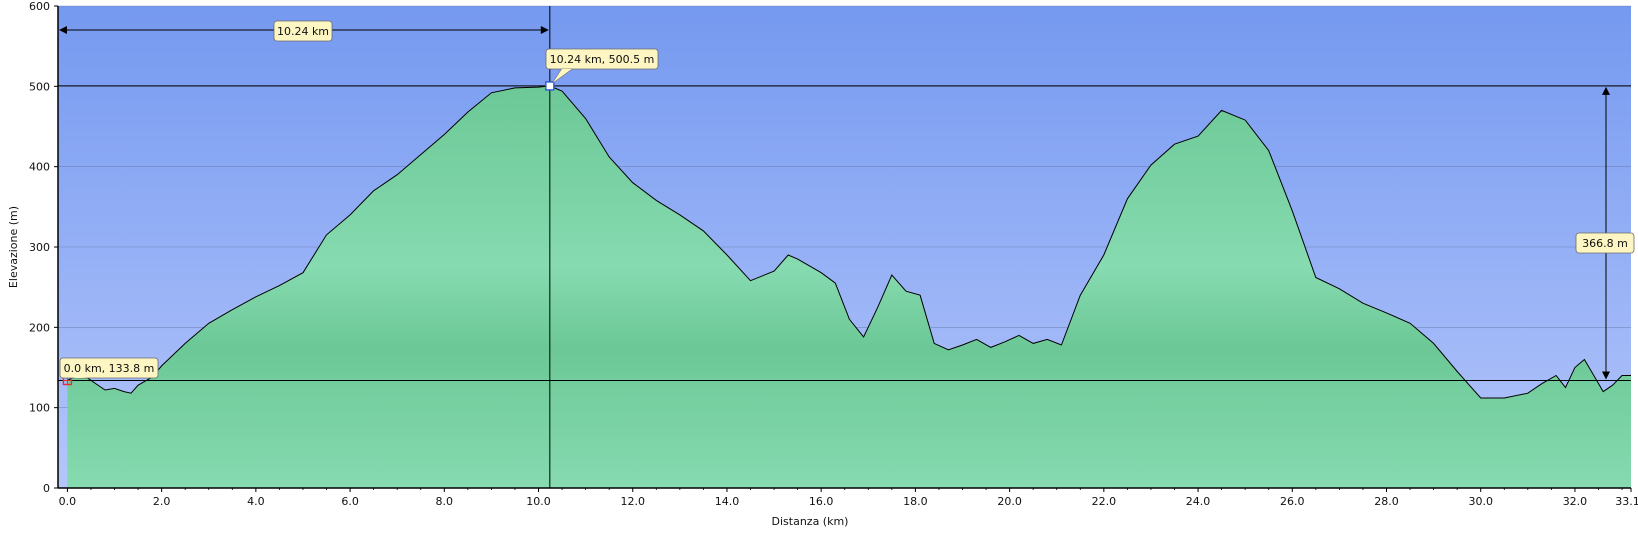  I want to click on peak-point-callout: 10.24 km, 500.5 m, so click(602, 66).